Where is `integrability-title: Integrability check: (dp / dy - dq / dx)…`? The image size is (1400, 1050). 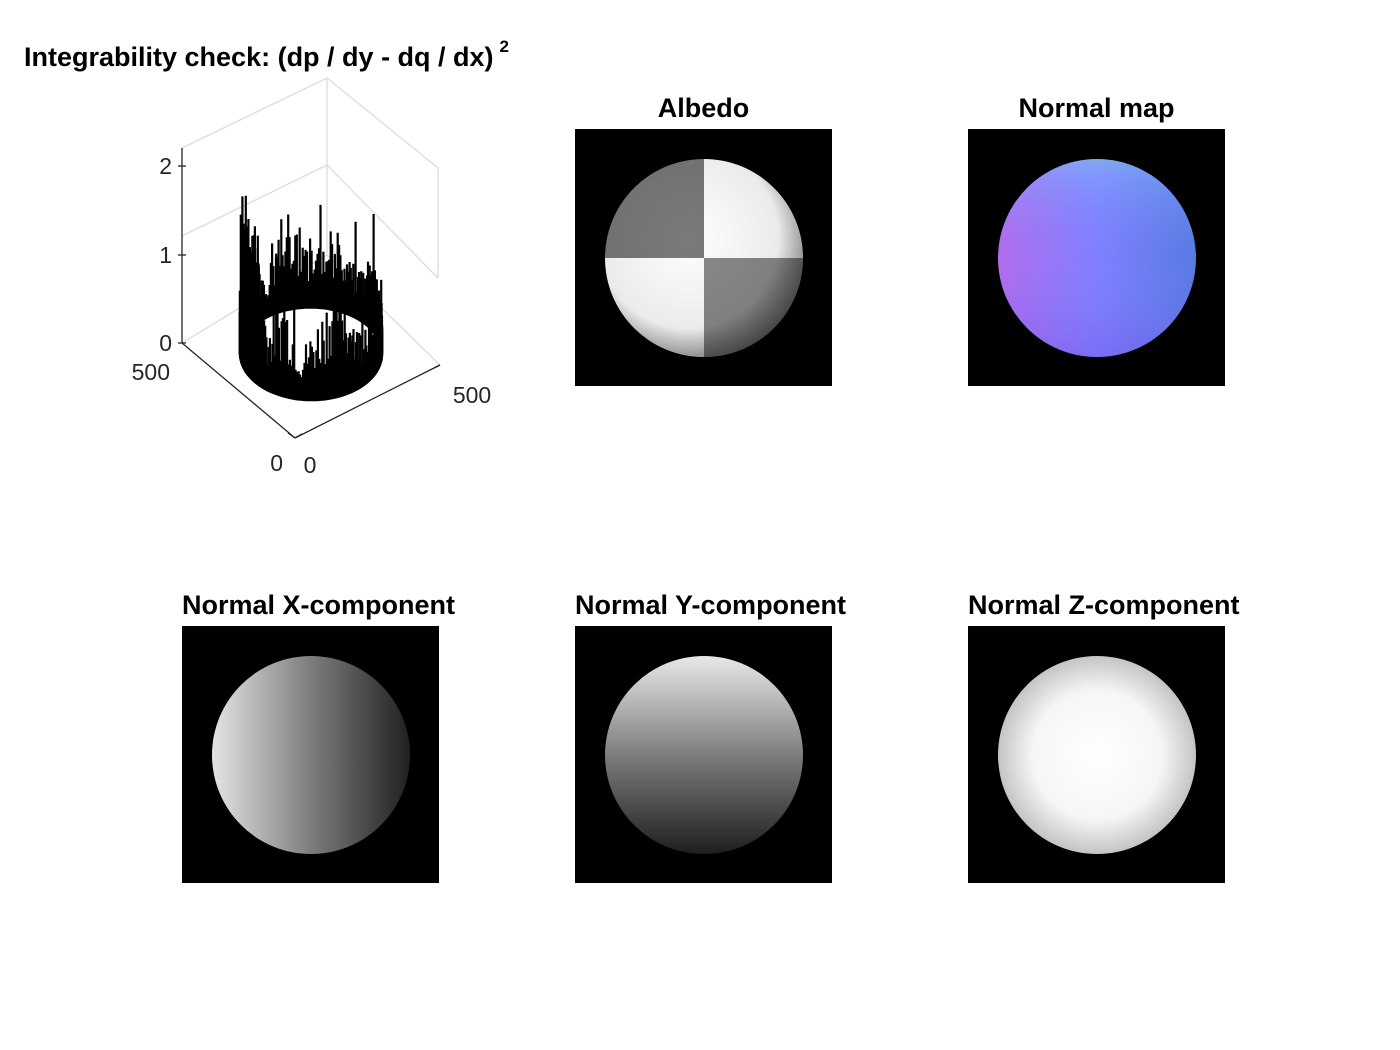 integrability-title: Integrability check: (dp / dy - dq / dx)… is located at coordinates (266, 55).